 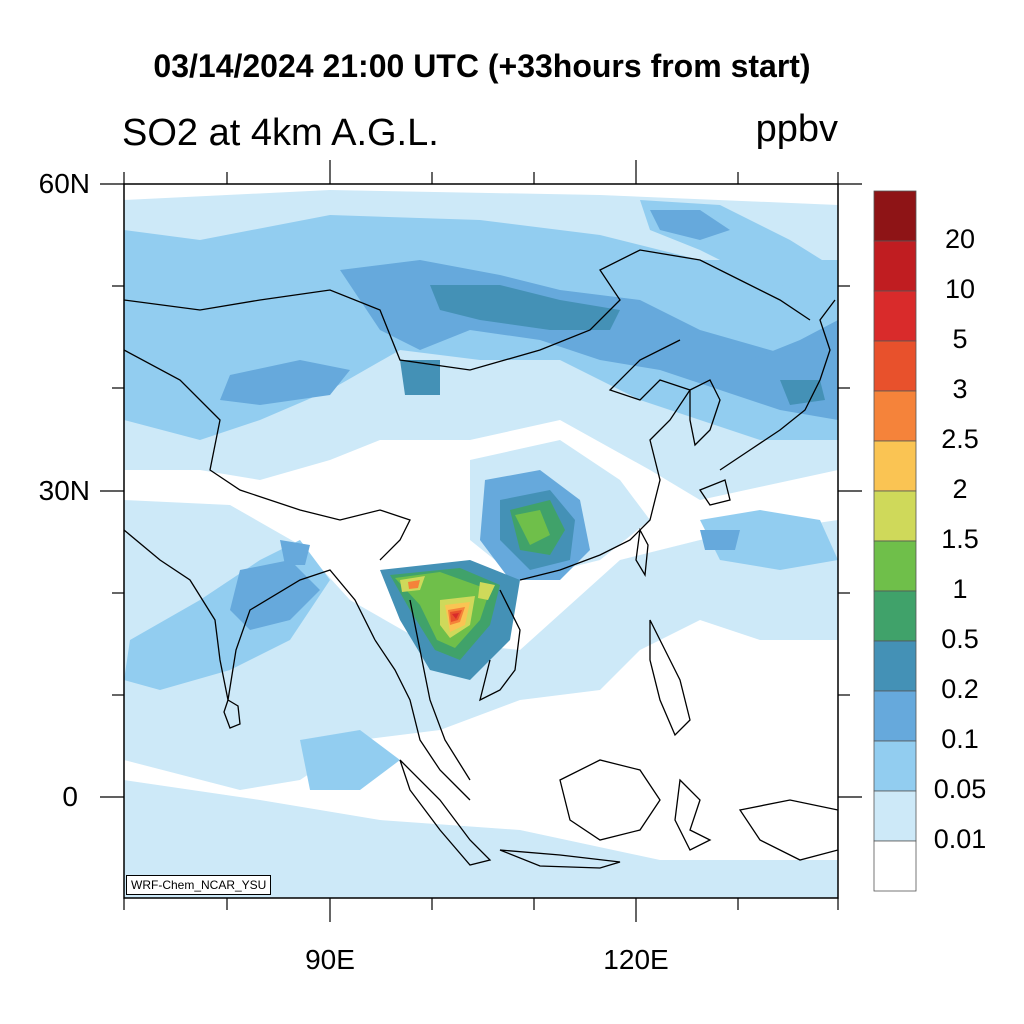 I want to click on model-credit: WRF-Chem_NCAR_YSU, so click(x=199, y=885).